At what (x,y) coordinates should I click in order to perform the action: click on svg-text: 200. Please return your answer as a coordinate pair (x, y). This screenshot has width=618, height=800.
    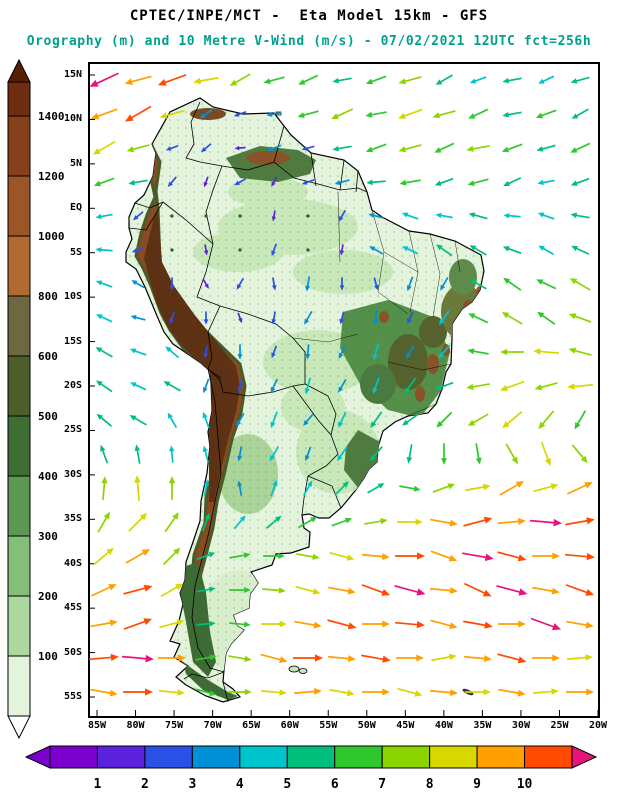
    Looking at the image, I should click on (48, 596).